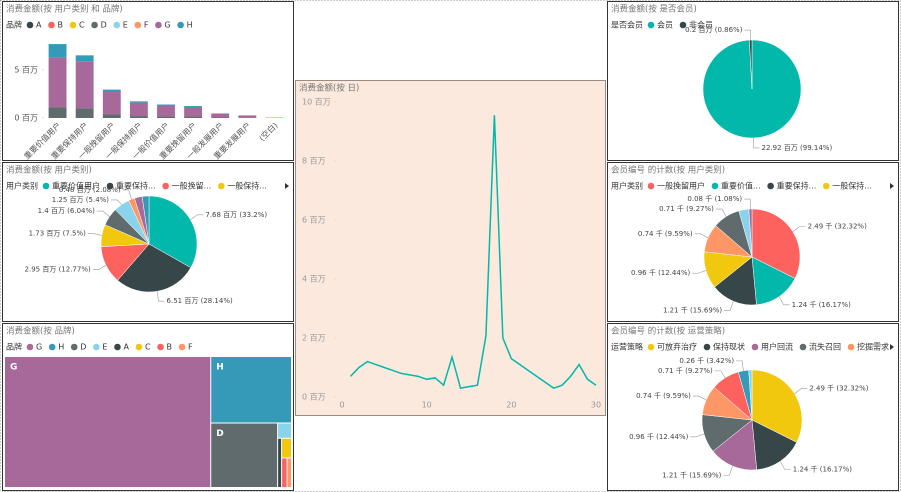  What do you see at coordinates (668, 331) in the screenshot?
I see `panel-title: 会员编号 的计数(按 运营策略)` at bounding box center [668, 331].